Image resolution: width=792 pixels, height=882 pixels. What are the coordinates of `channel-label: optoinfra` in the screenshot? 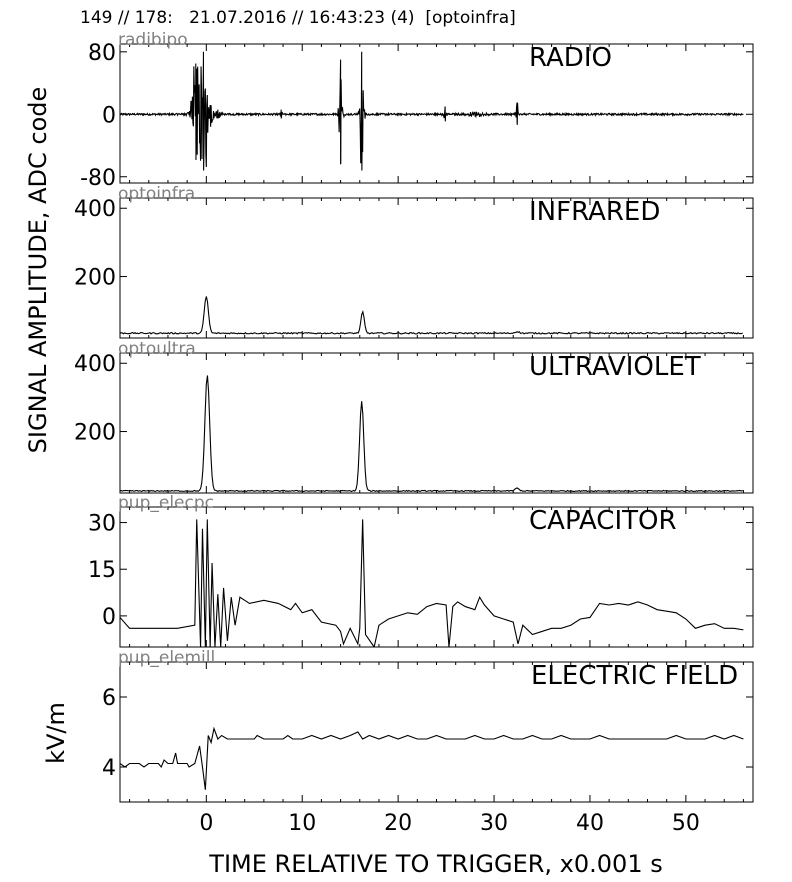 It's located at (156, 194).